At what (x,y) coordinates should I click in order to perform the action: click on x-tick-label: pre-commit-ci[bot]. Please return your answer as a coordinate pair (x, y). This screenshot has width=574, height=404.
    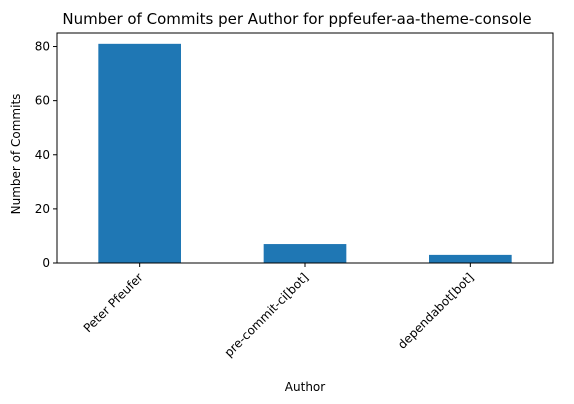
    Looking at the image, I should click on (267, 315).